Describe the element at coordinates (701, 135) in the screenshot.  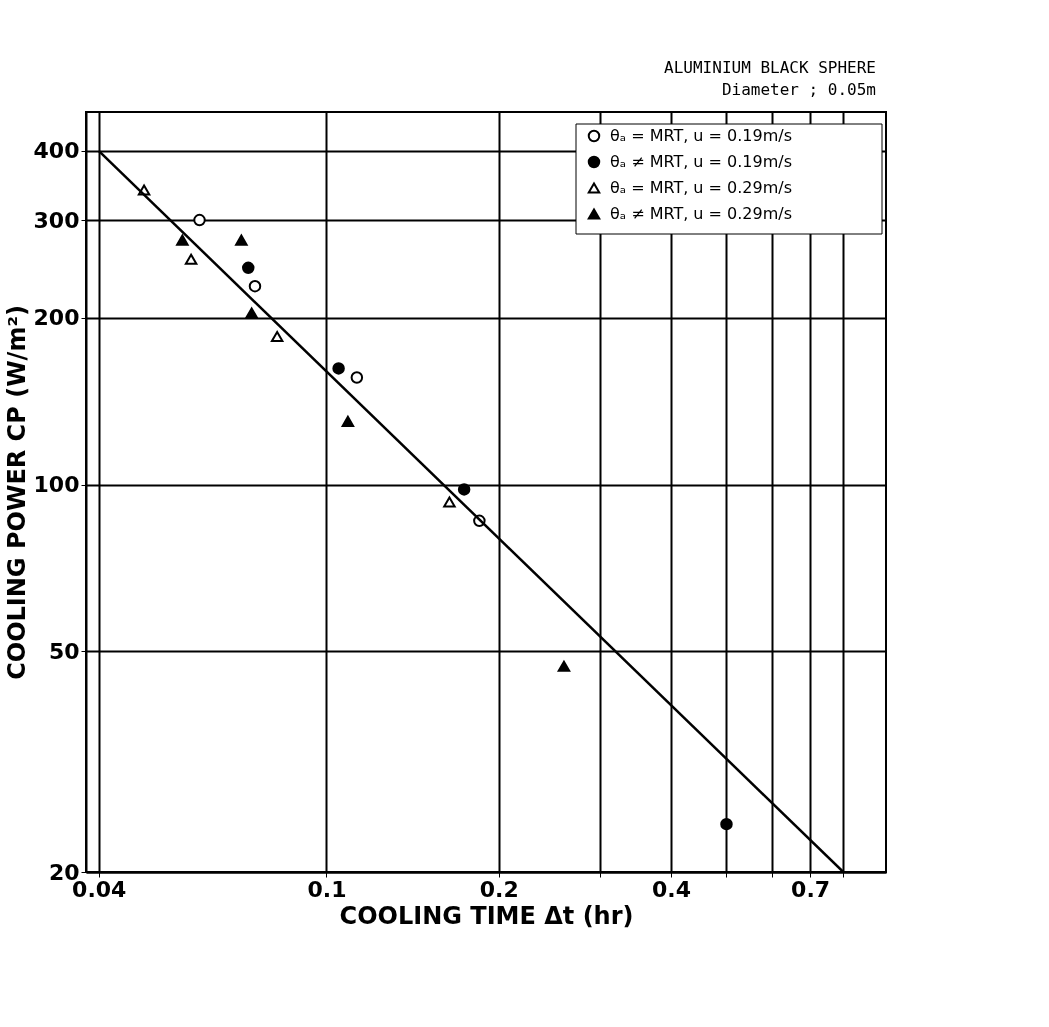
I see `legend-label: θₐ = MRT, u = 0.19m/s` at that location.